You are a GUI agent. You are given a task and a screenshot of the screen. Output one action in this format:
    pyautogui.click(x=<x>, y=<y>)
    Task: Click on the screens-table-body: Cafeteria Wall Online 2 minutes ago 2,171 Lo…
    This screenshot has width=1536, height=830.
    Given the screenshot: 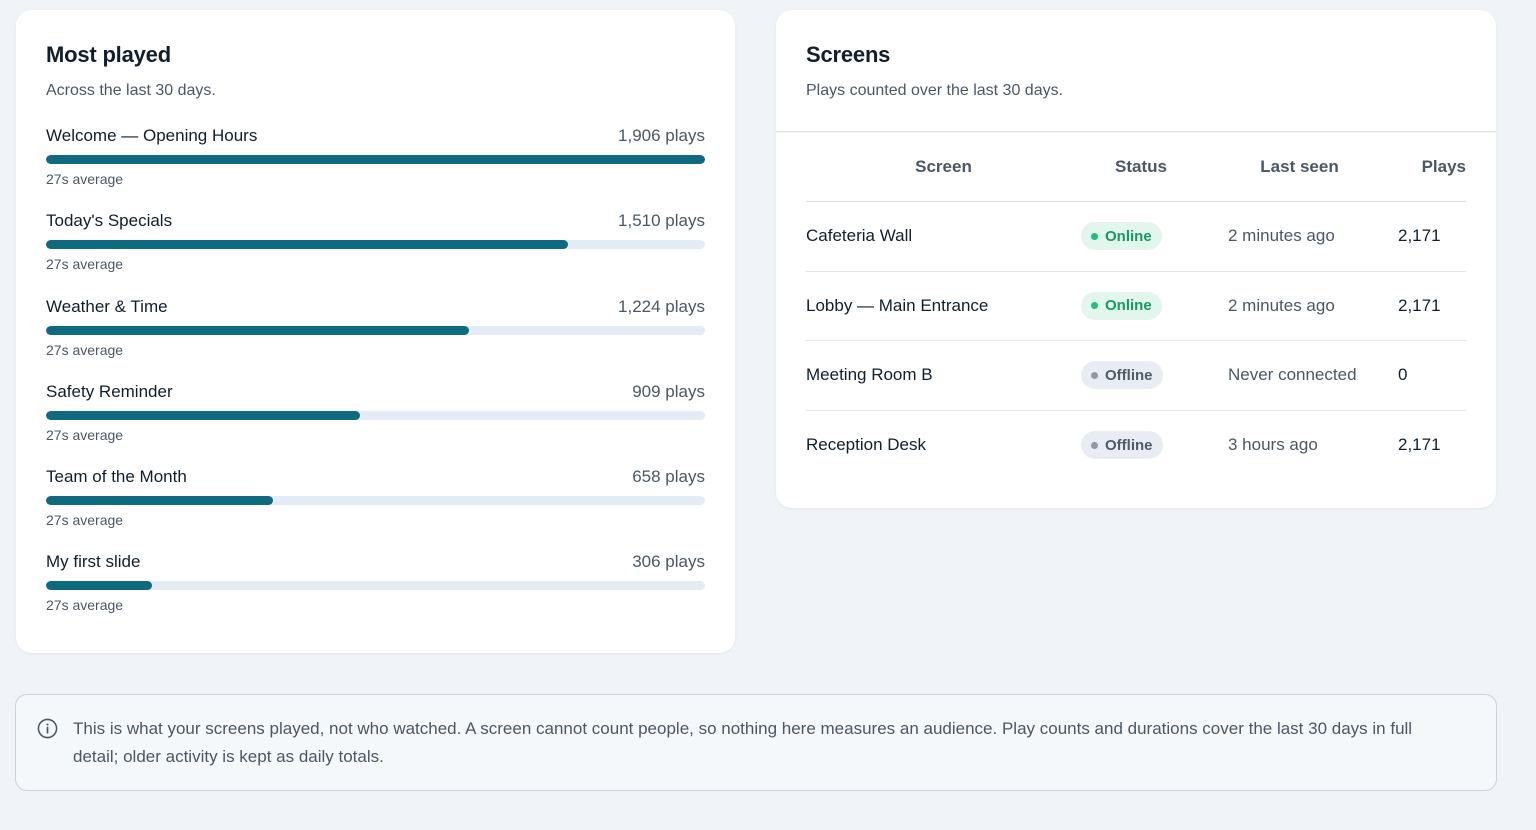 What is the action you would take?
    pyautogui.click(x=1136, y=341)
    